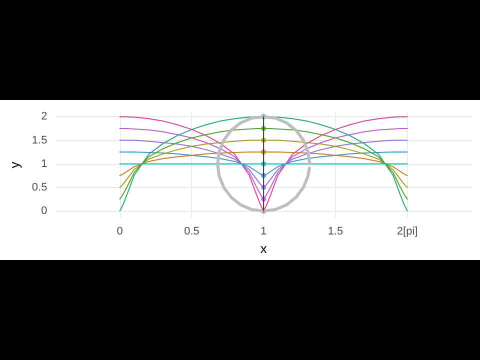 This screenshot has height=360, width=480. I want to click on line-series, so click(264, 163).